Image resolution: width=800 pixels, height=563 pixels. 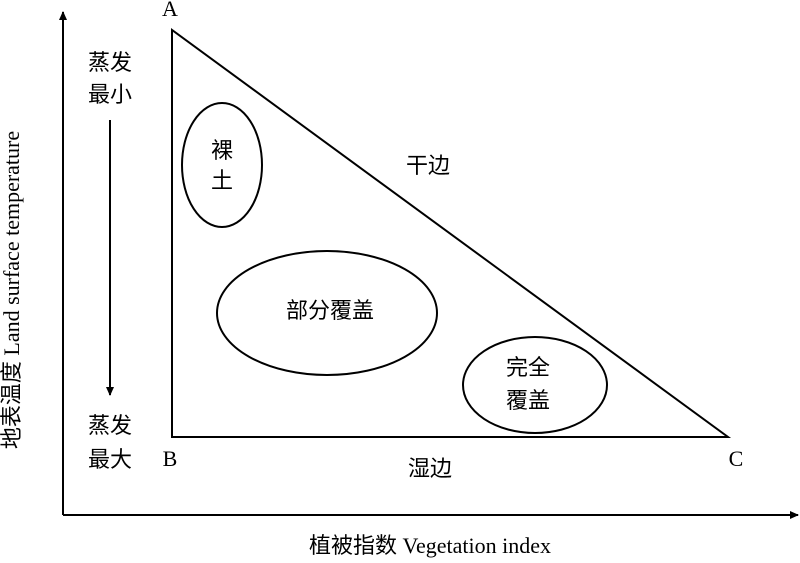 I want to click on edge-label: 湿边, so click(x=430, y=468).